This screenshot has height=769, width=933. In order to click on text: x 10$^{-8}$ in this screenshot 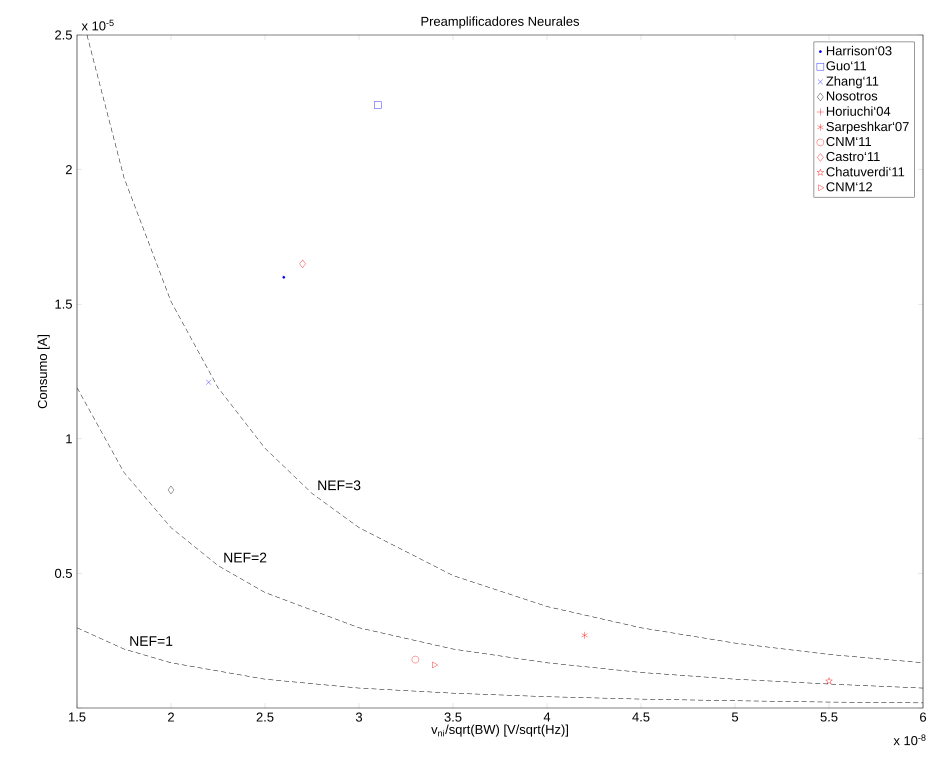, I will do `click(910, 740)`.